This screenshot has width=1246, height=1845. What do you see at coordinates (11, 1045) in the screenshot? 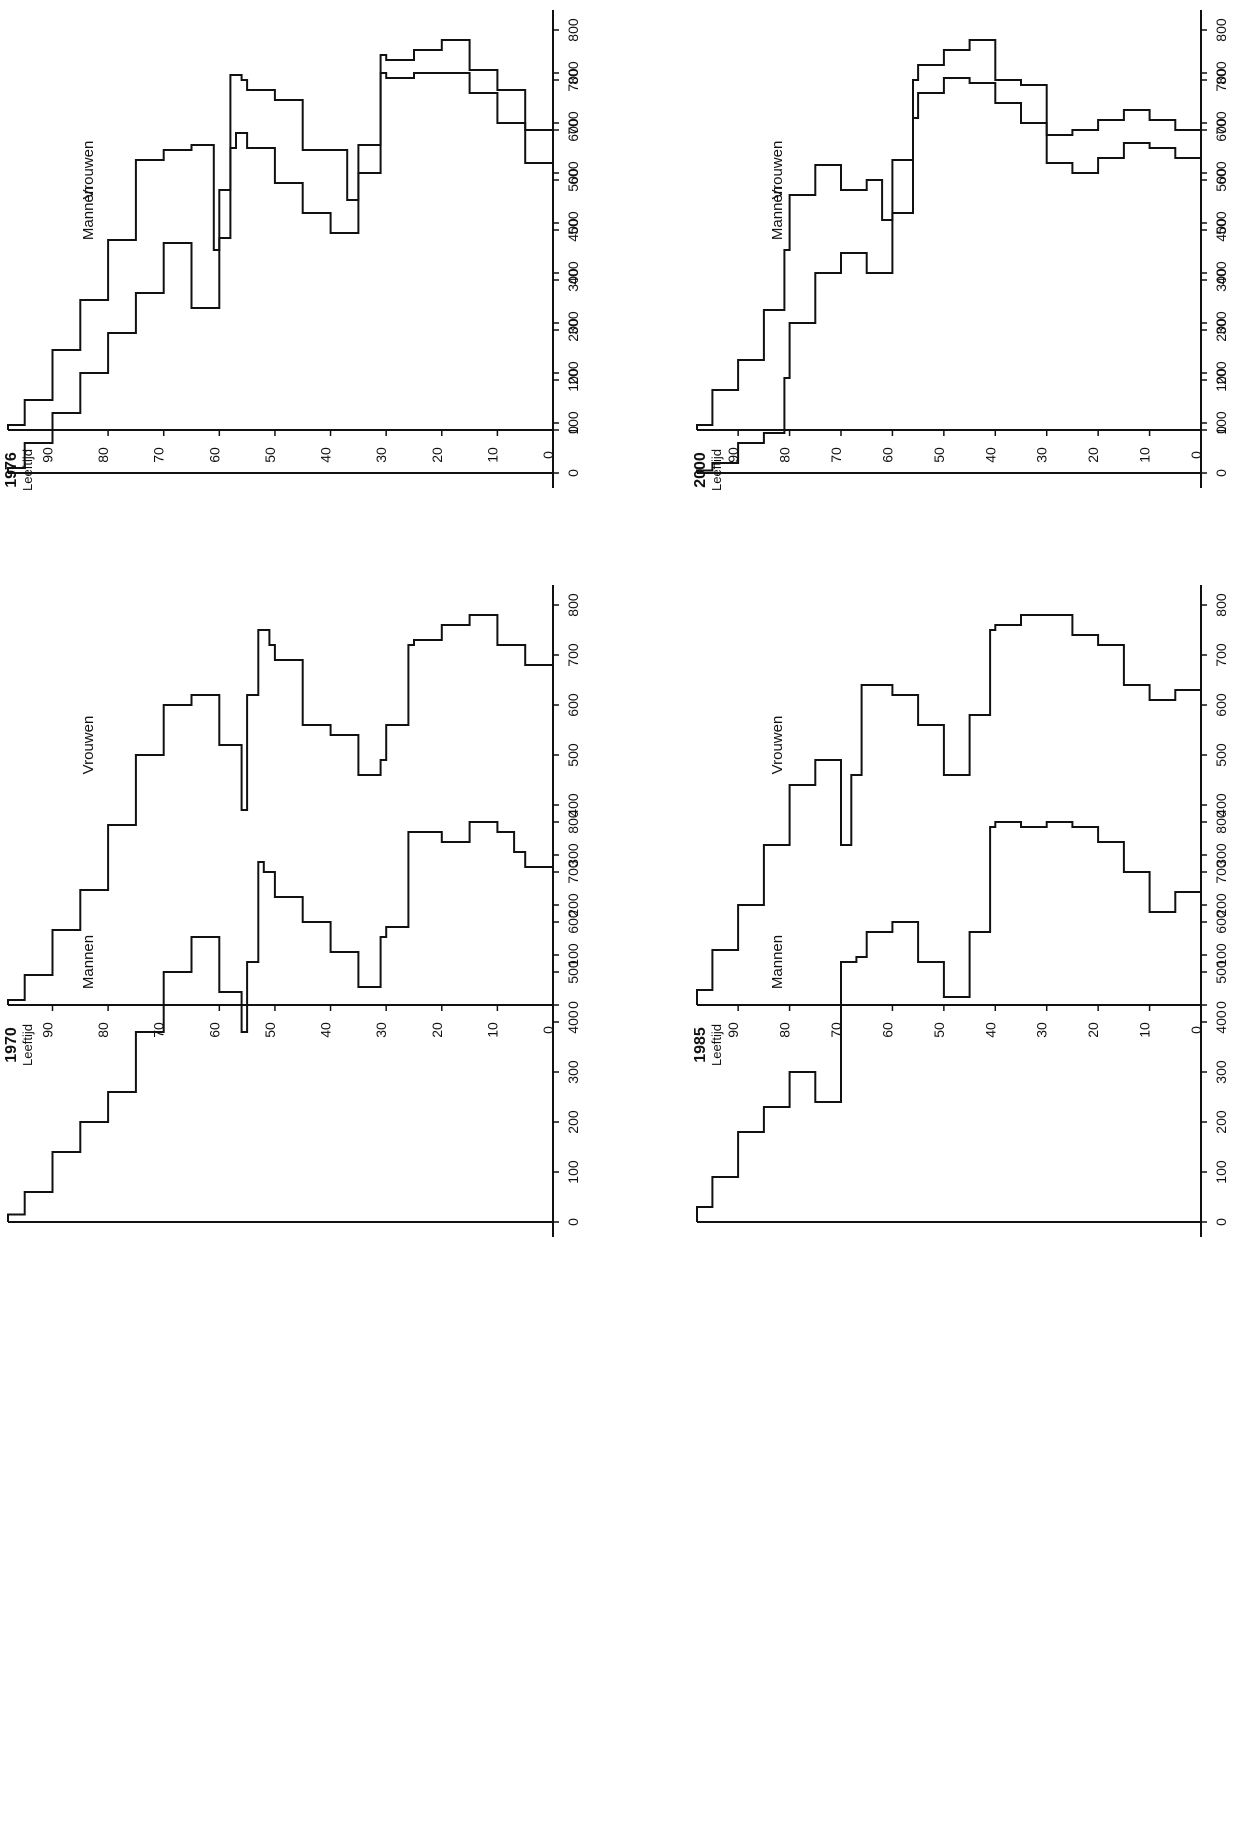
I see `panel-year: 1970` at bounding box center [11, 1045].